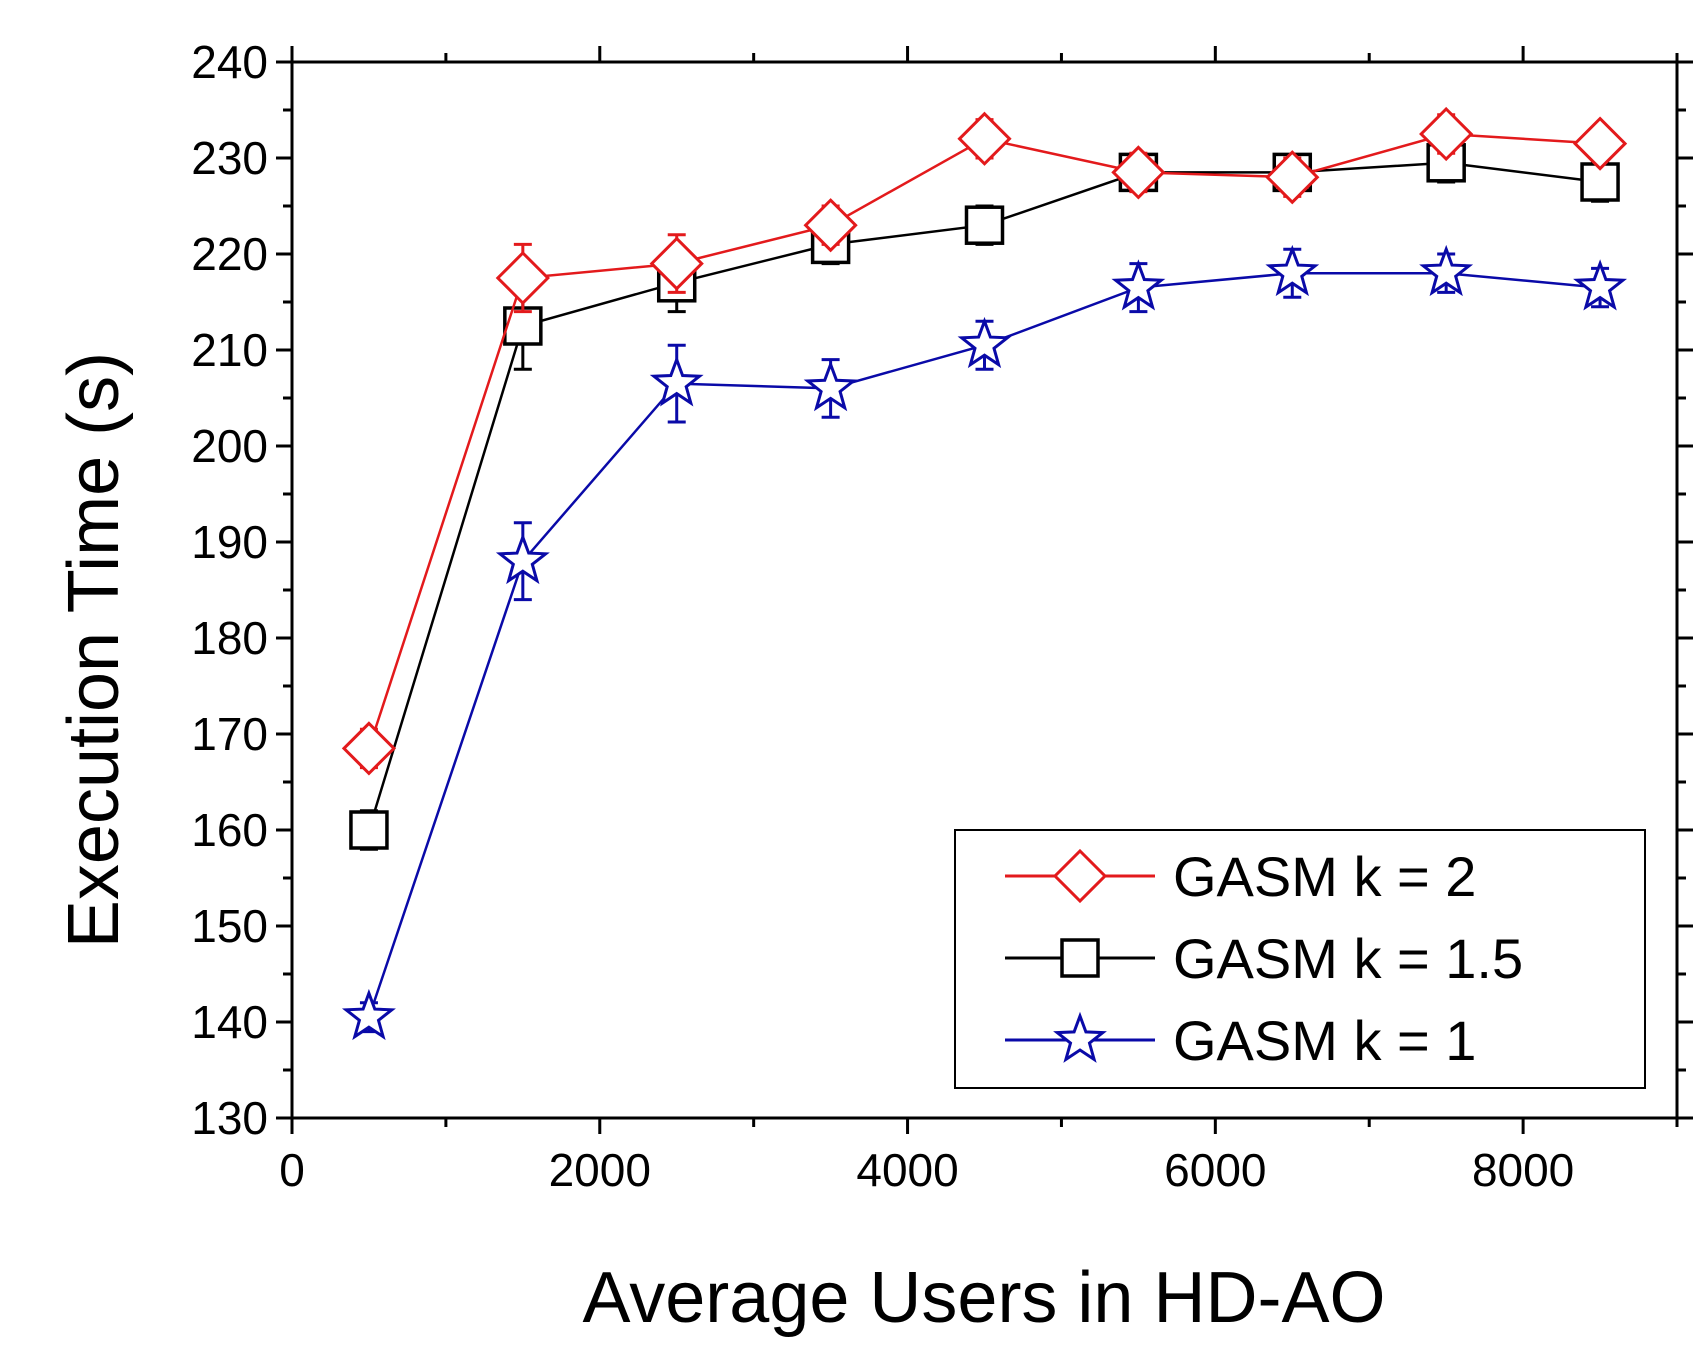 The image size is (1706, 1346). What do you see at coordinates (229, 254) in the screenshot?
I see `y-tick-label: 220` at bounding box center [229, 254].